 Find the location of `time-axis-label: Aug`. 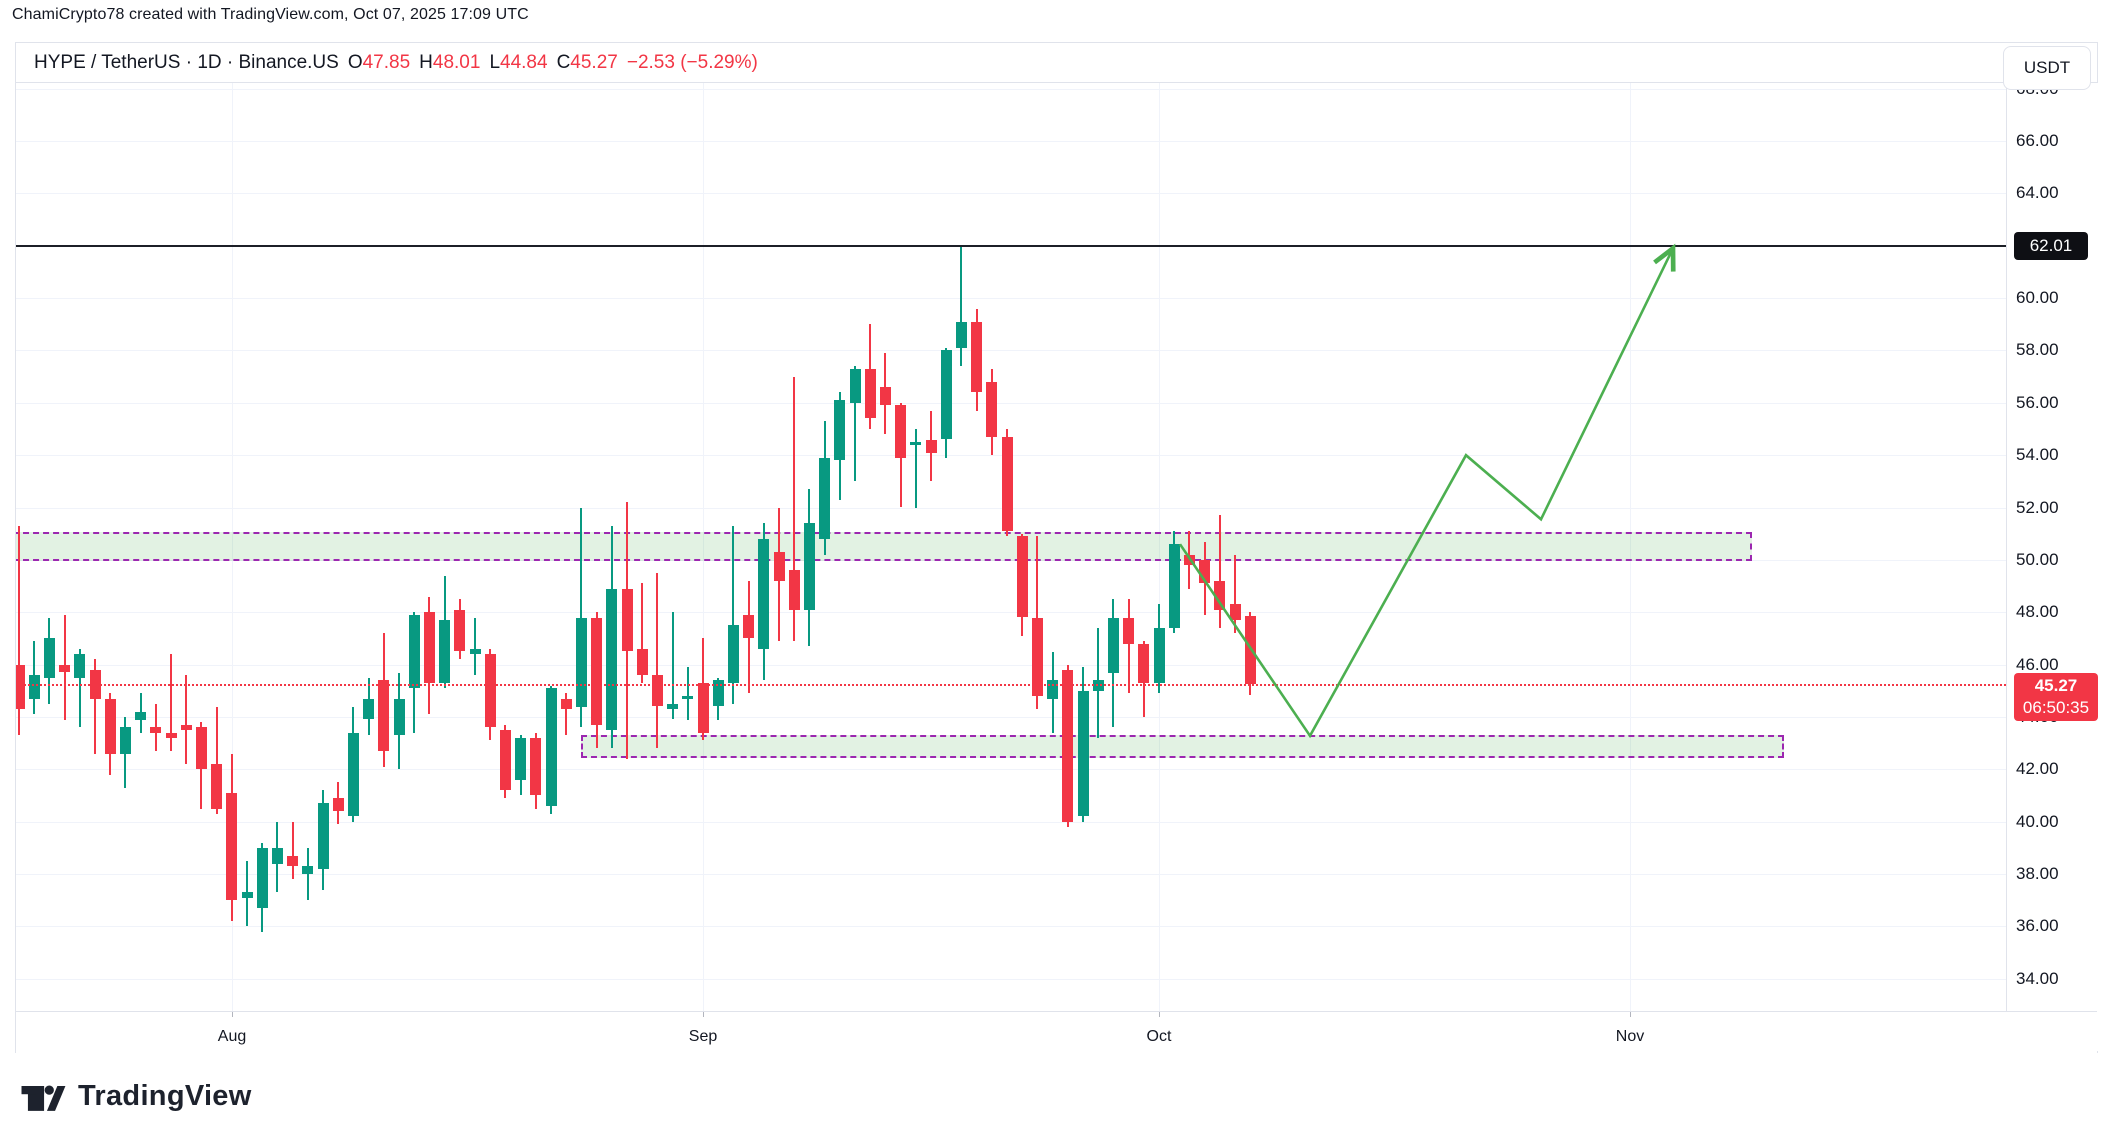

time-axis-label: Aug is located at coordinates (232, 1036).